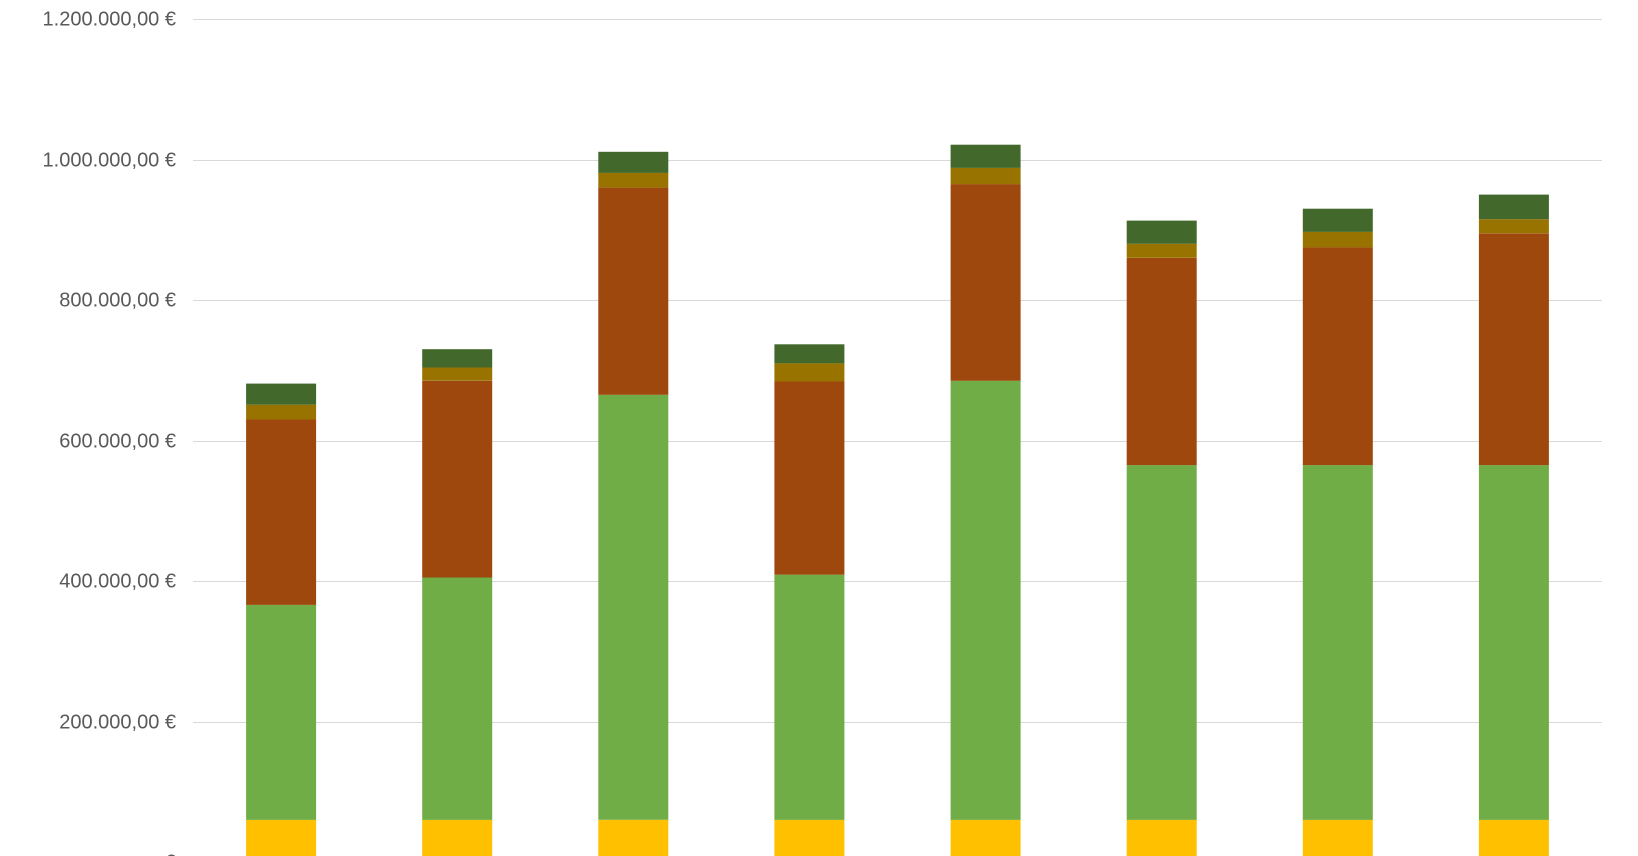 Image resolution: width=1638 pixels, height=856 pixels. I want to click on y-tick-label: - €, so click(164, 854).